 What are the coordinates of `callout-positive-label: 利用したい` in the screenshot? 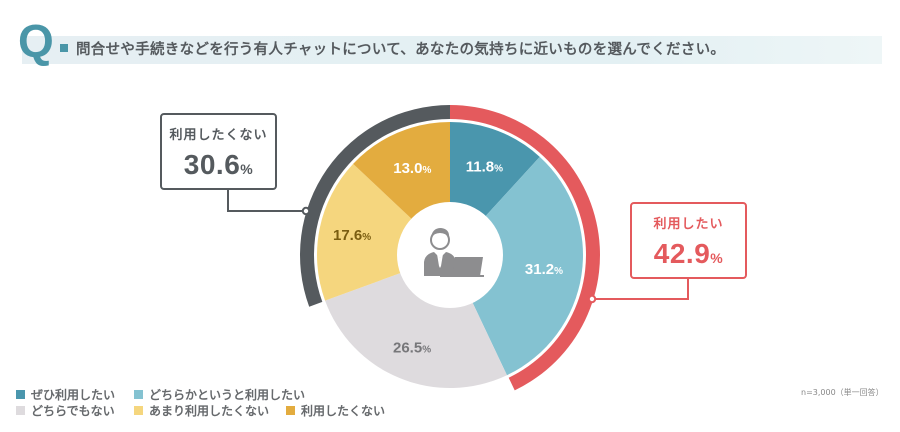 It's located at (688, 224).